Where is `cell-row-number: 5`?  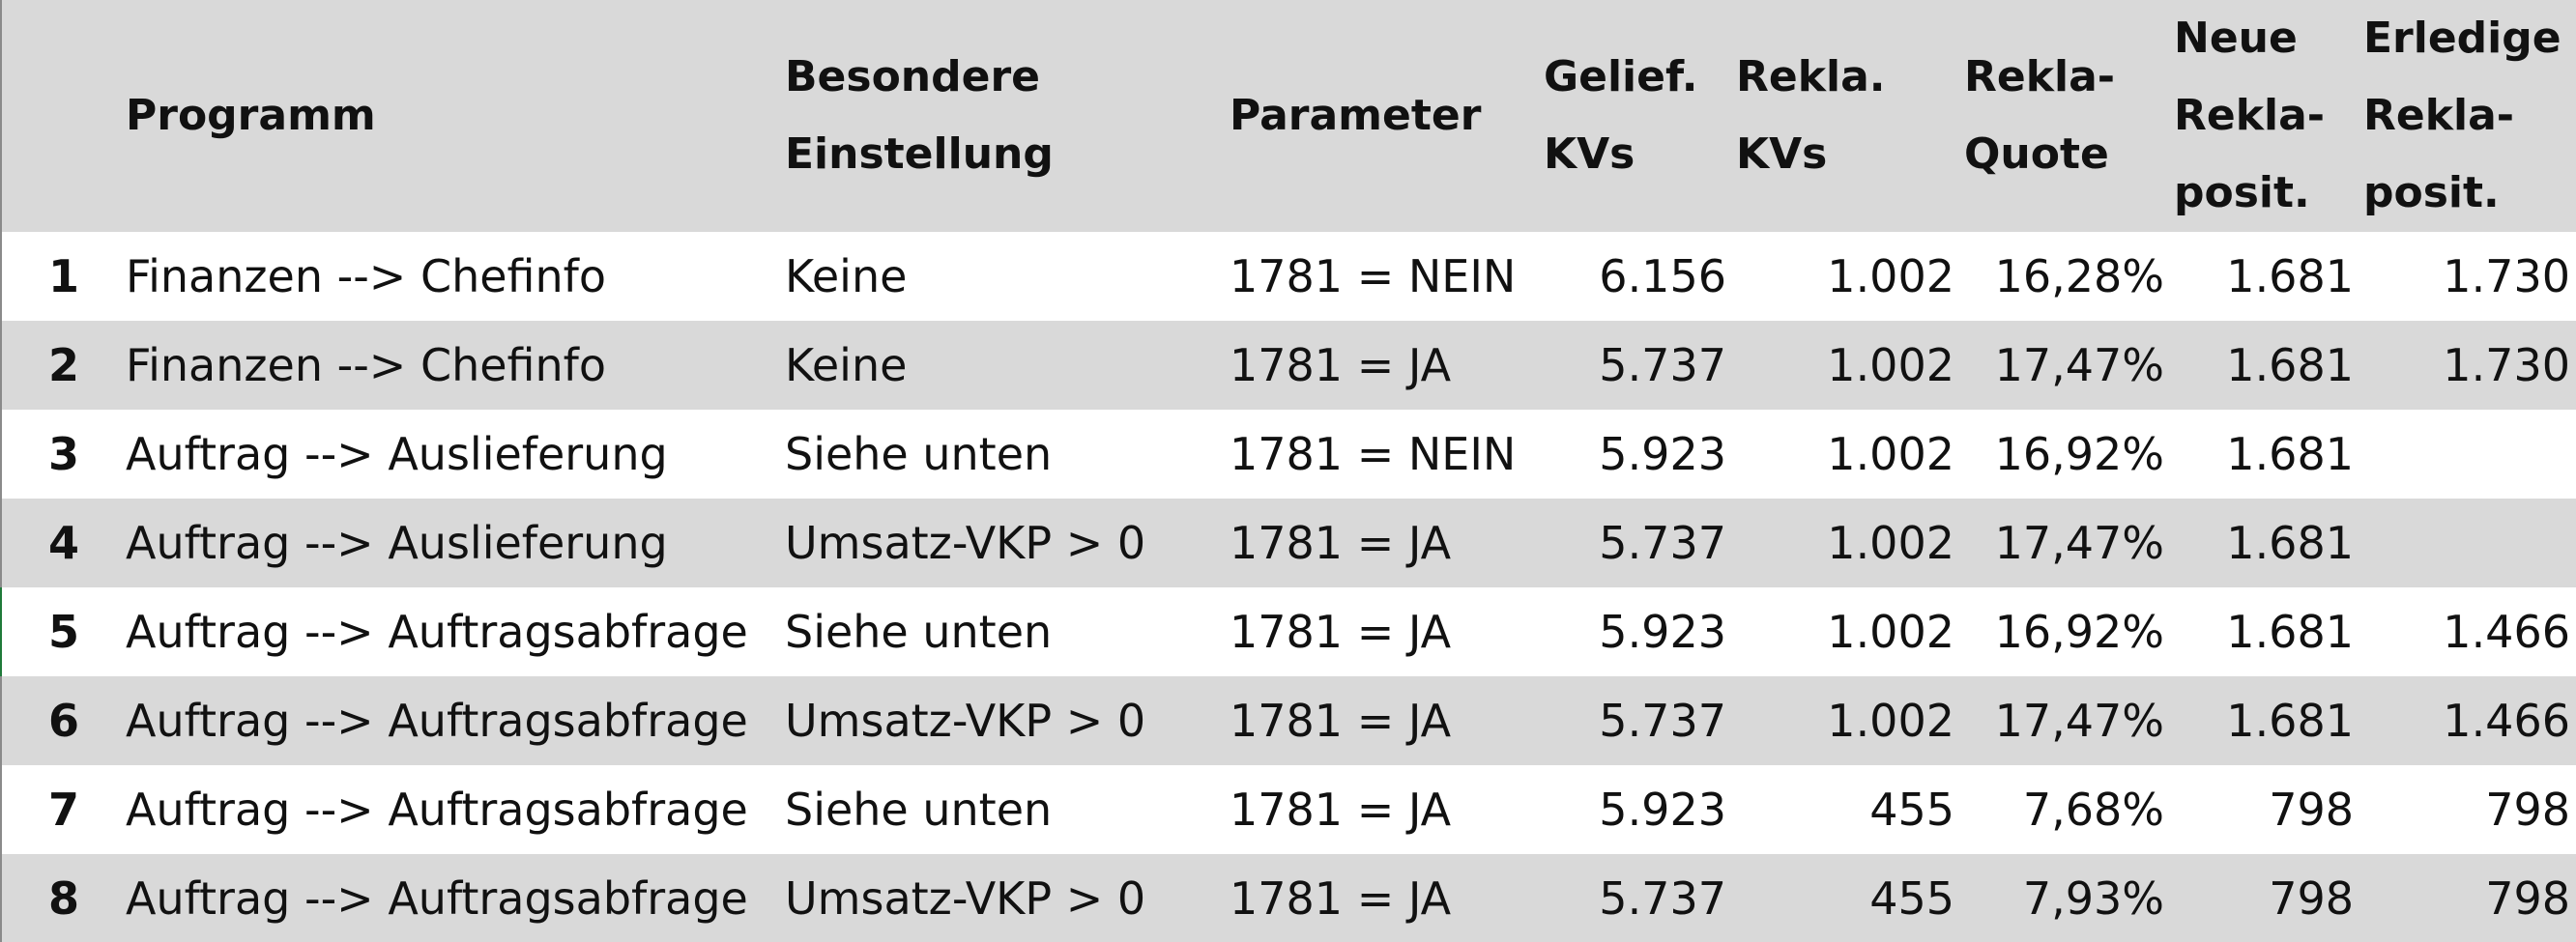 cell-row-number: 5 is located at coordinates (63, 632).